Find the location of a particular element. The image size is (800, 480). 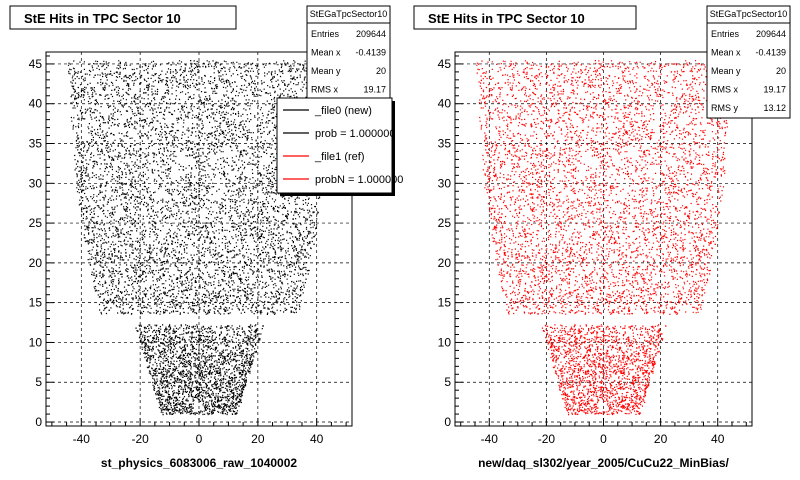

legend-box is located at coordinates (334, 145).